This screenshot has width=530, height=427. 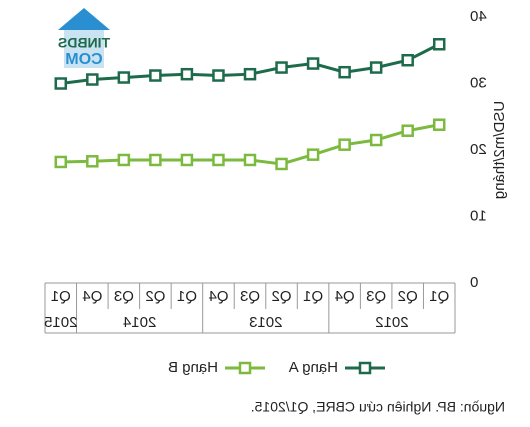 I want to click on logo-roof, so click(x=84, y=19).